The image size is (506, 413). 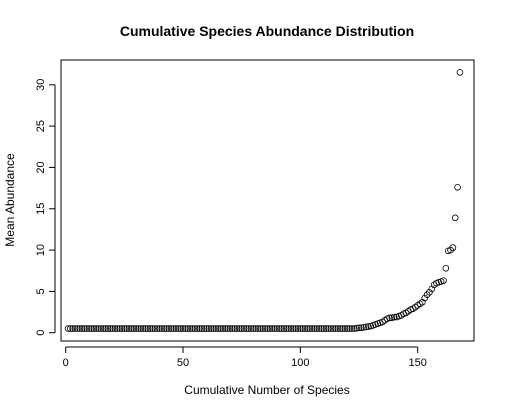 I want to click on x-axis-label: Cumulative Number of Species, so click(x=266, y=390).